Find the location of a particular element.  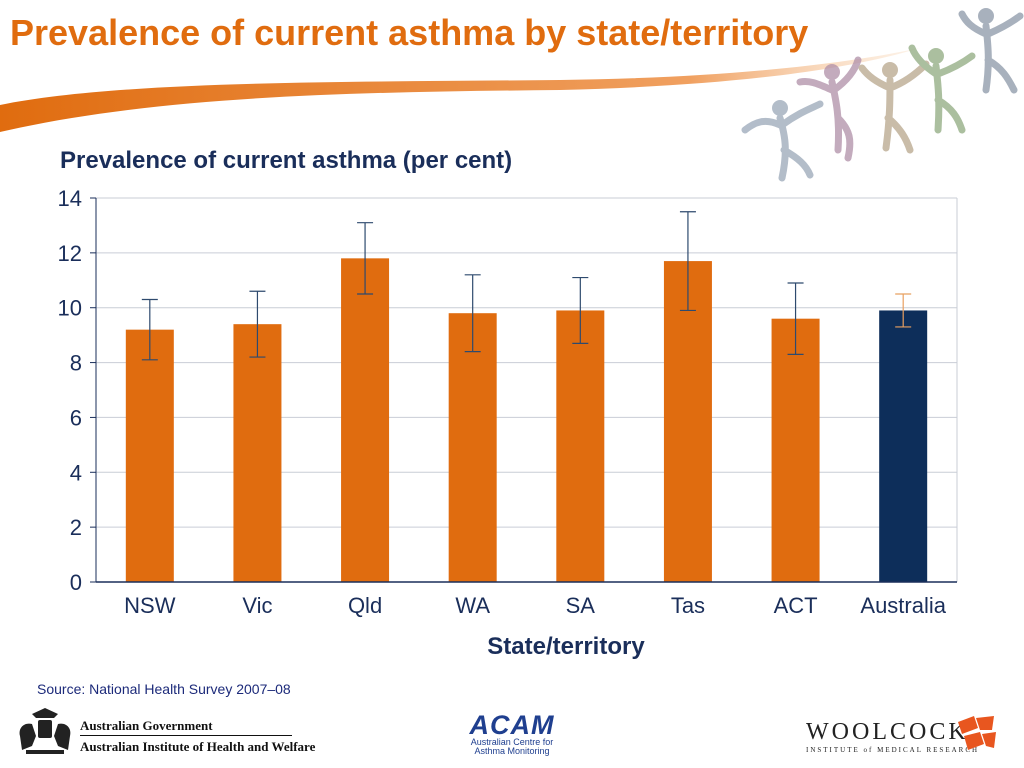

y-tick-label: 6 is located at coordinates (76, 417).